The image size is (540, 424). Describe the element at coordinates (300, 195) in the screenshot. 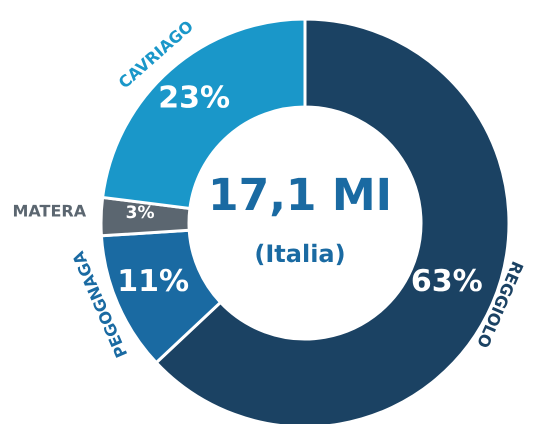

I see `text: 17,1 MI` at that location.